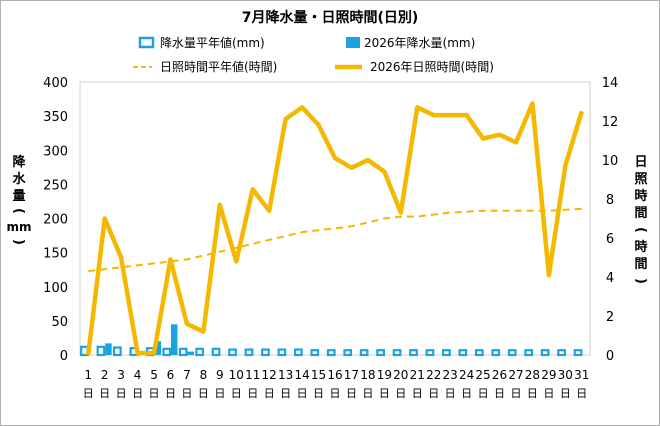 The height and width of the screenshot is (426, 660). I want to click on x-tick-label: 29, so click(548, 375).